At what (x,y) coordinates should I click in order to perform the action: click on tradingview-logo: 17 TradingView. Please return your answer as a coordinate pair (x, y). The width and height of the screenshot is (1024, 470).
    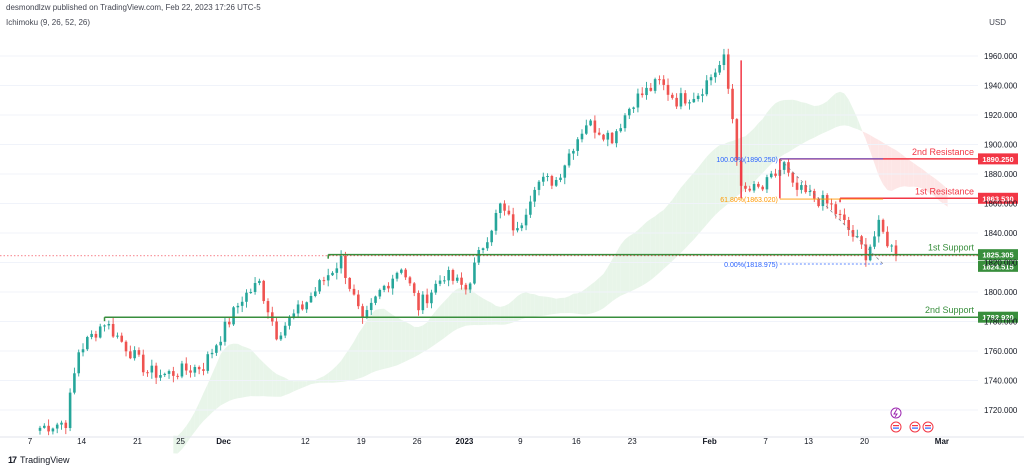
    Looking at the image, I should click on (39, 460).